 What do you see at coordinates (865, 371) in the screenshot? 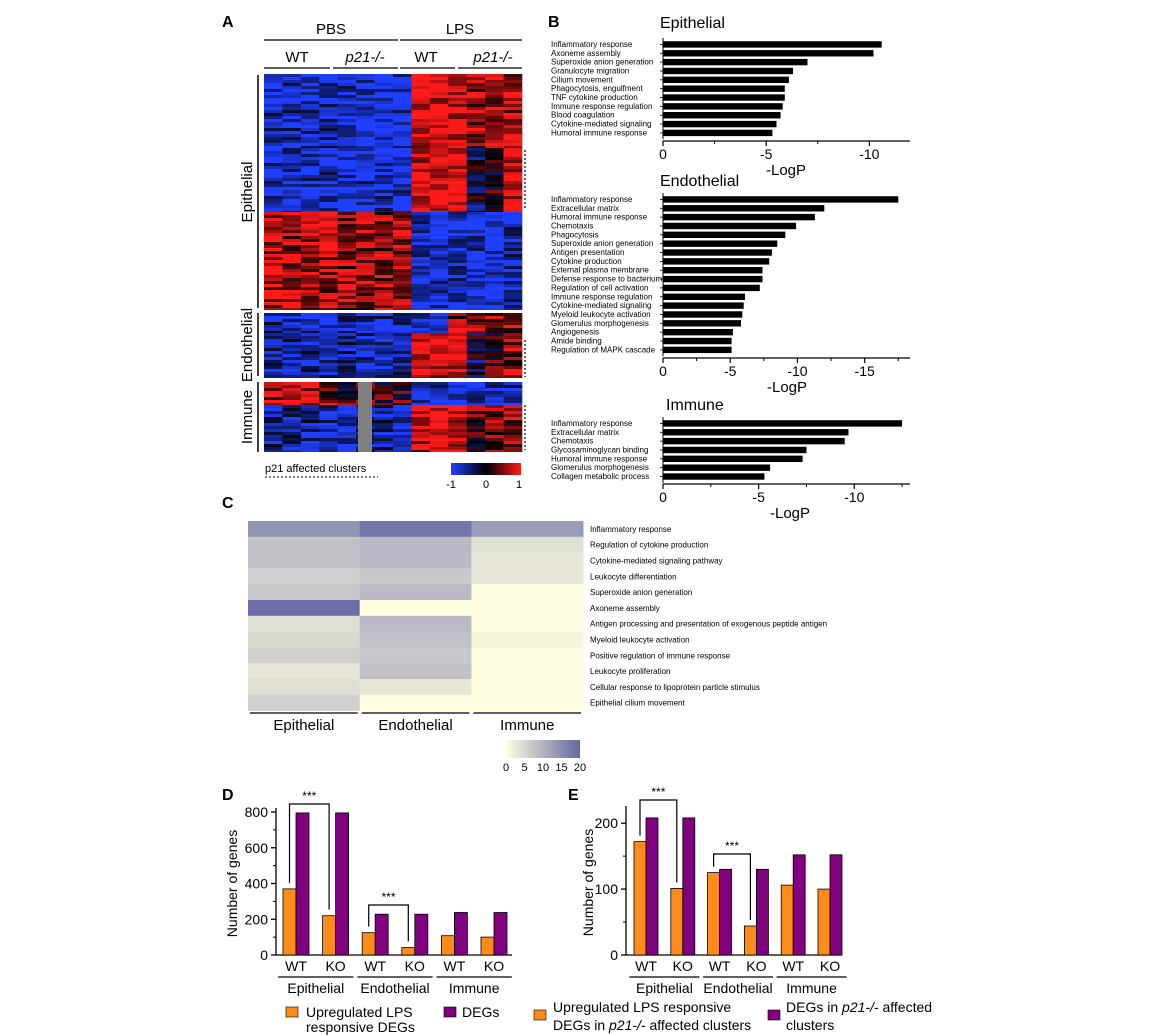
I see `x-tick-label: -15` at bounding box center [865, 371].